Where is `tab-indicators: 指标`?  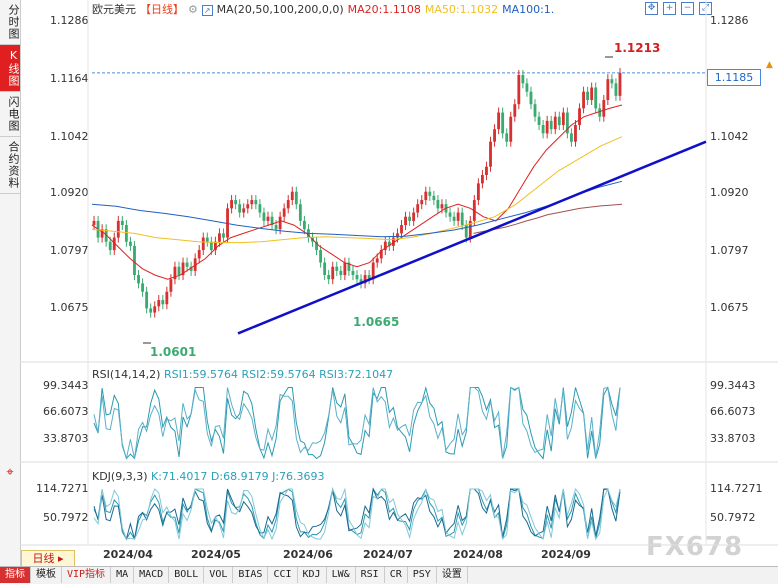
tab-indicators: 指标 is located at coordinates (15, 575).